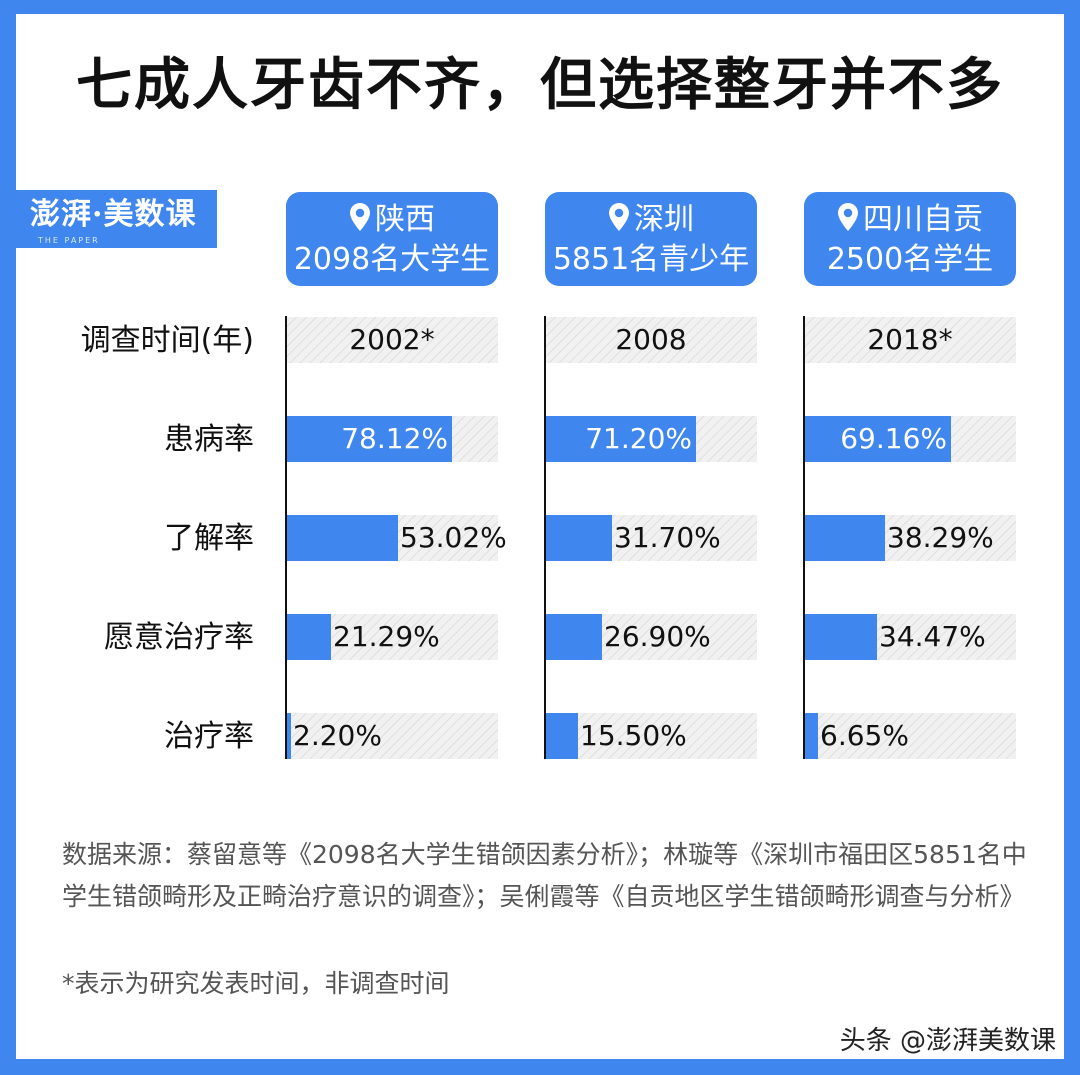  I want to click on bar-value-label: 34.47%, so click(932, 636).